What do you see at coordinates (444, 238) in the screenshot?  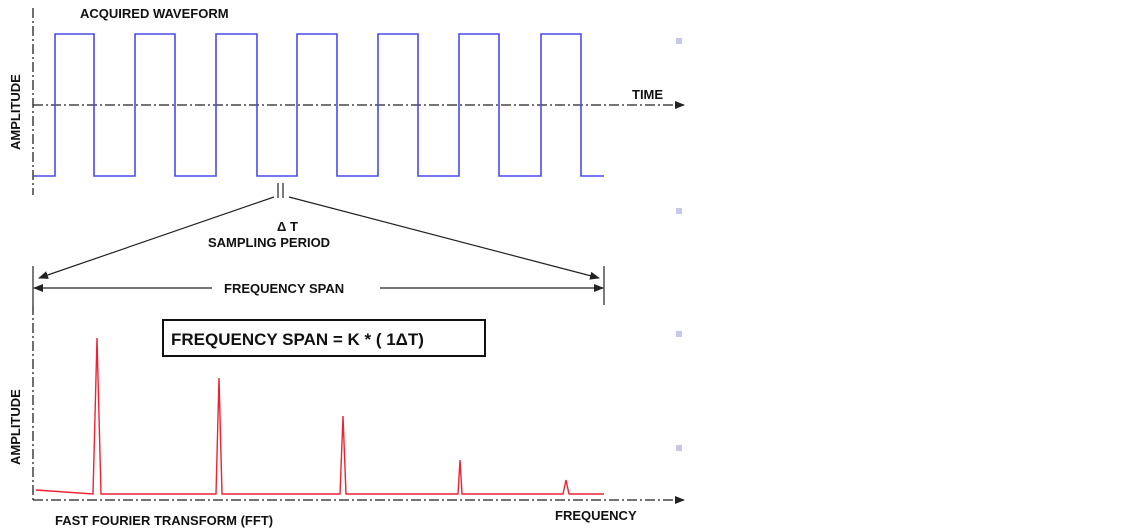 I see `arrow-to-span-right` at bounding box center [444, 238].